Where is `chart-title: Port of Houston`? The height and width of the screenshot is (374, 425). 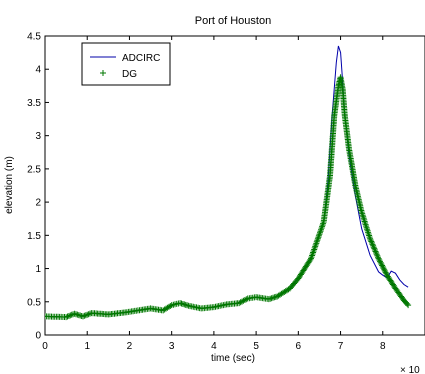
chart-title: Port of Houston is located at coordinates (233, 21).